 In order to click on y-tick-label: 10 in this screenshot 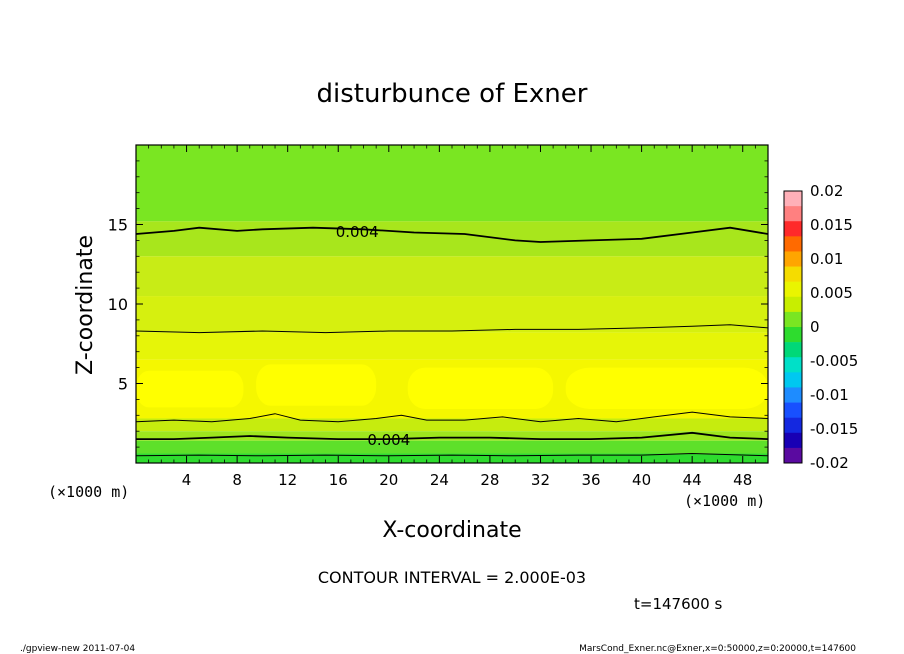, I will do `click(118, 304)`.